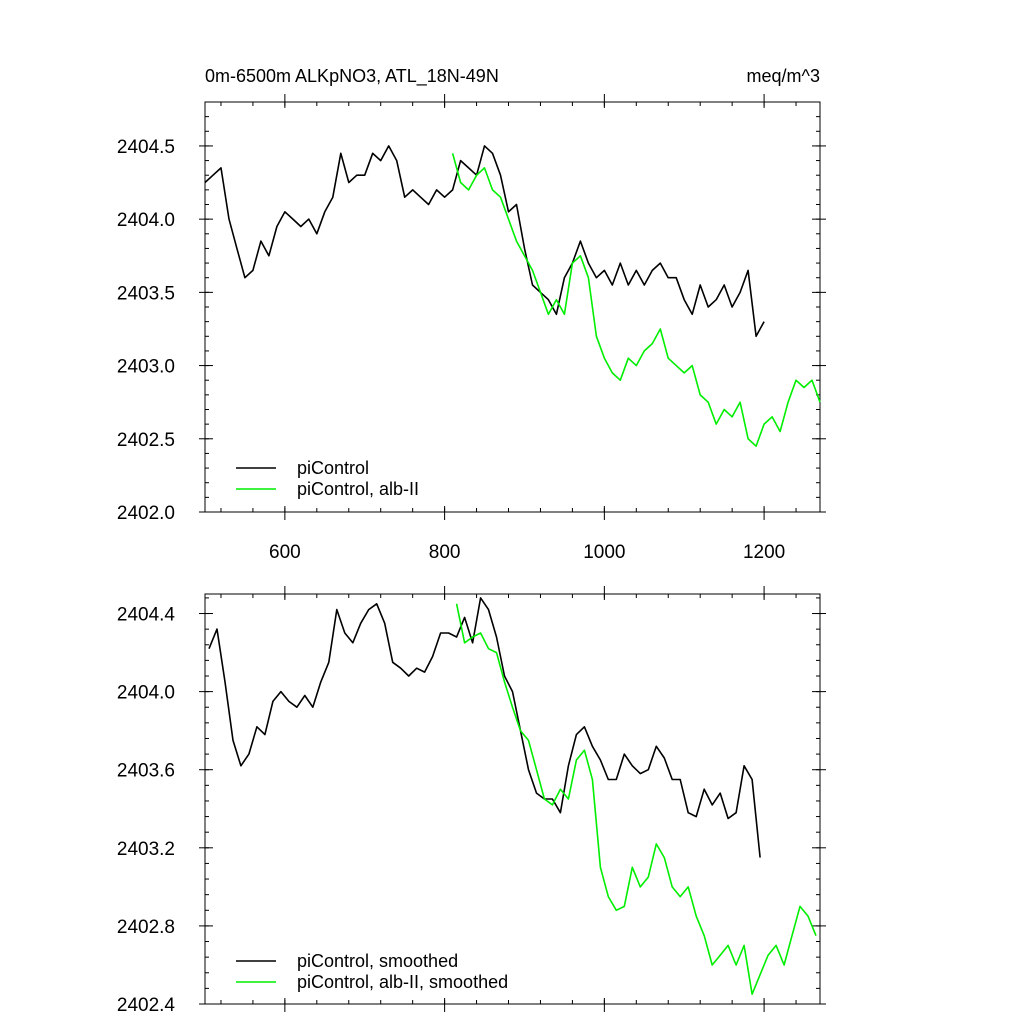 This screenshot has width=1024, height=1024. I want to click on chart-title: 0m-6500m ALKpNO3, ATL_18N-49N, so click(352, 76).